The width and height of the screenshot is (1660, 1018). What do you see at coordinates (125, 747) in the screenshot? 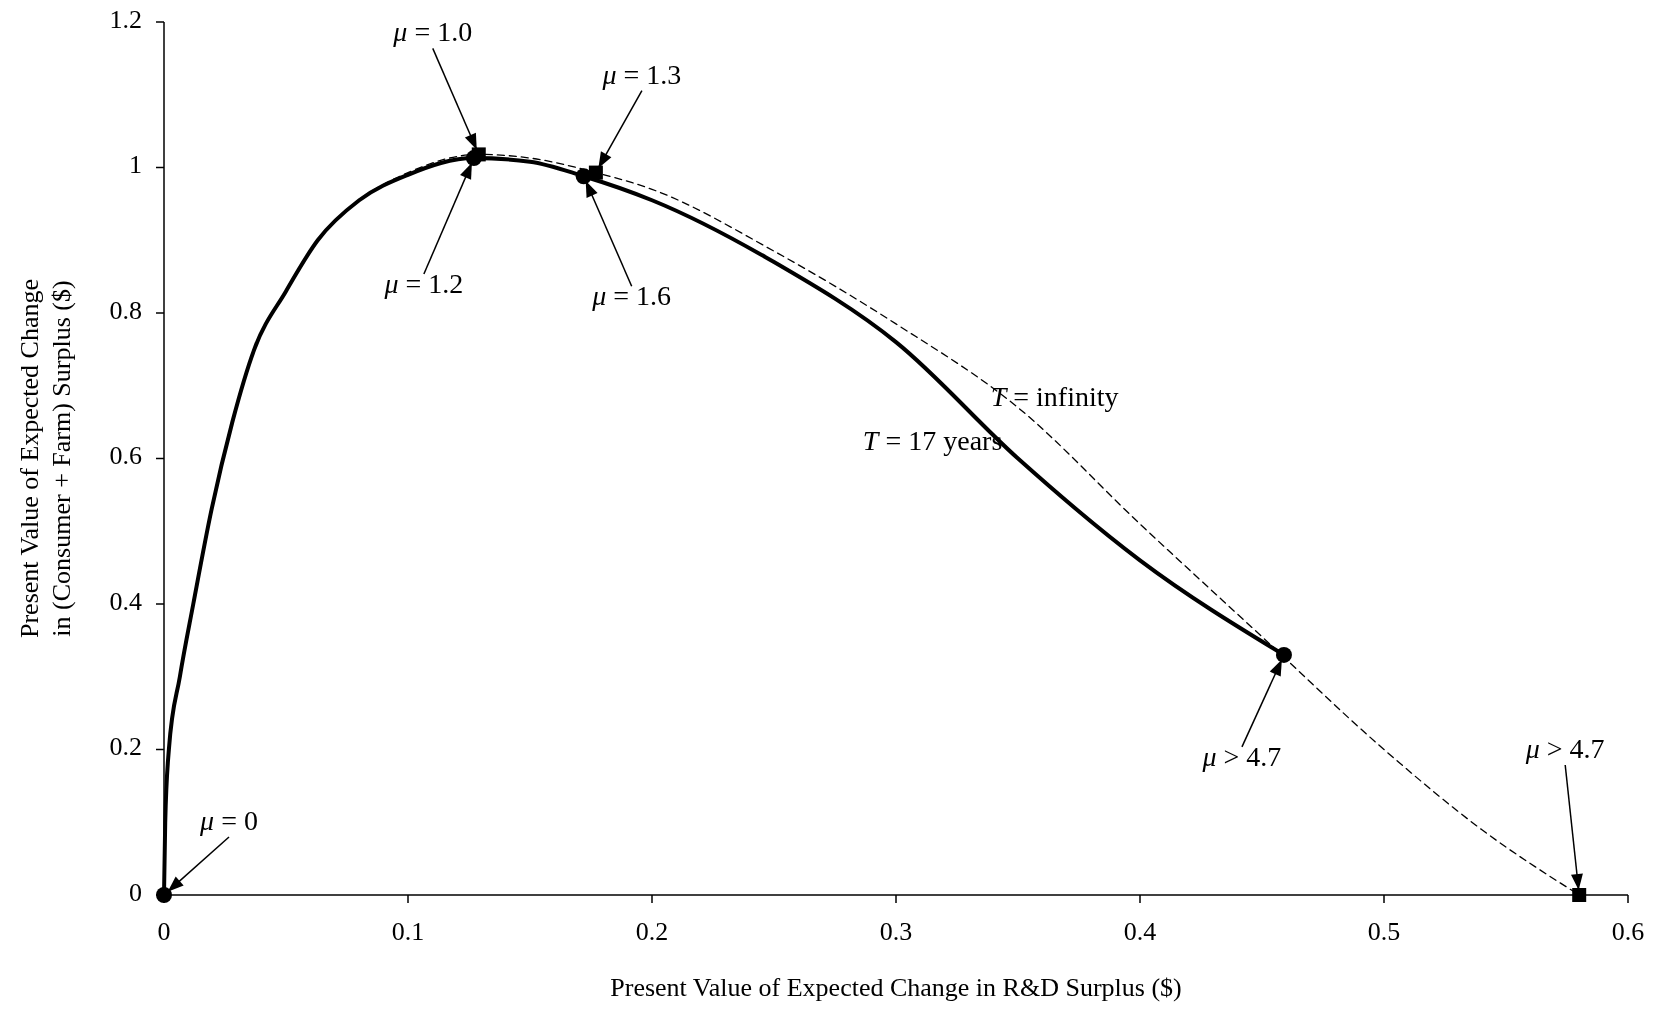
I see `y-tick-label: 0.2` at bounding box center [125, 747].